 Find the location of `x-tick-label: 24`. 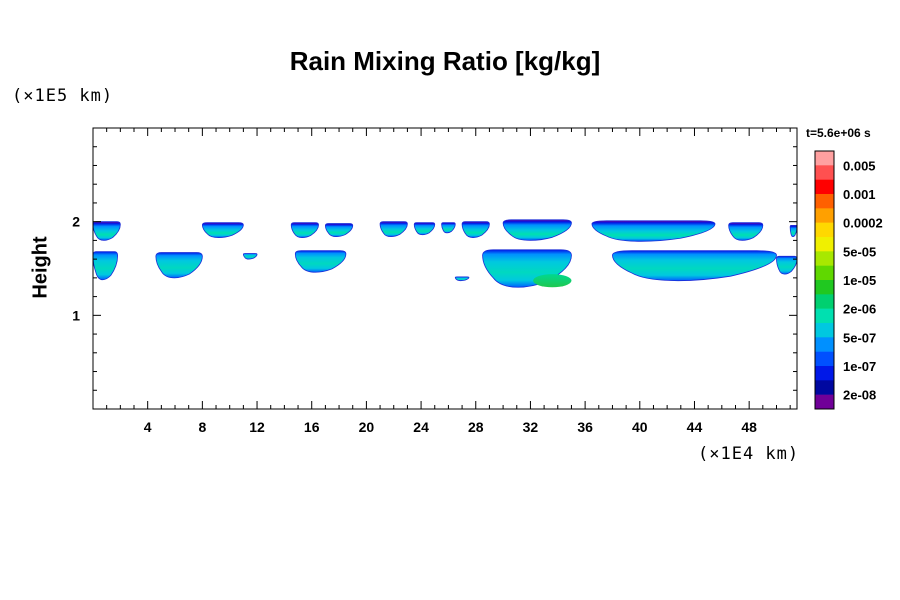

x-tick-label: 24 is located at coordinates (421, 427).